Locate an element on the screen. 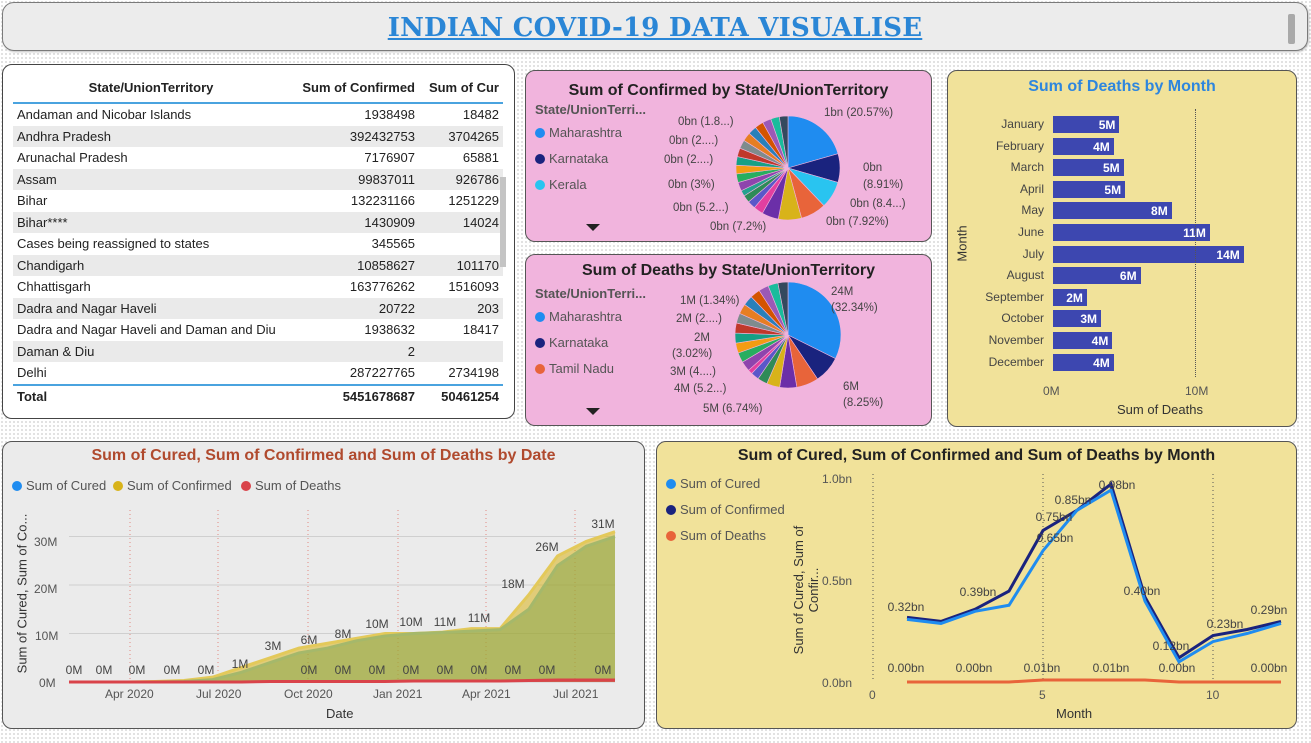 This screenshot has height=743, width=1311. table-row: Andaman and Nicobar Islands 1938498 18482 is located at coordinates (258, 114).